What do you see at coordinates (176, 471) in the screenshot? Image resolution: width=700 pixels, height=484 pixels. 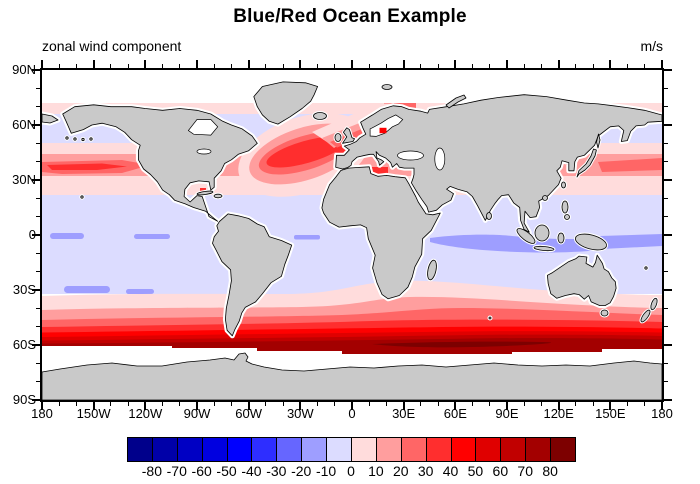 I see `colorbar-tick-label: -70` at bounding box center [176, 471].